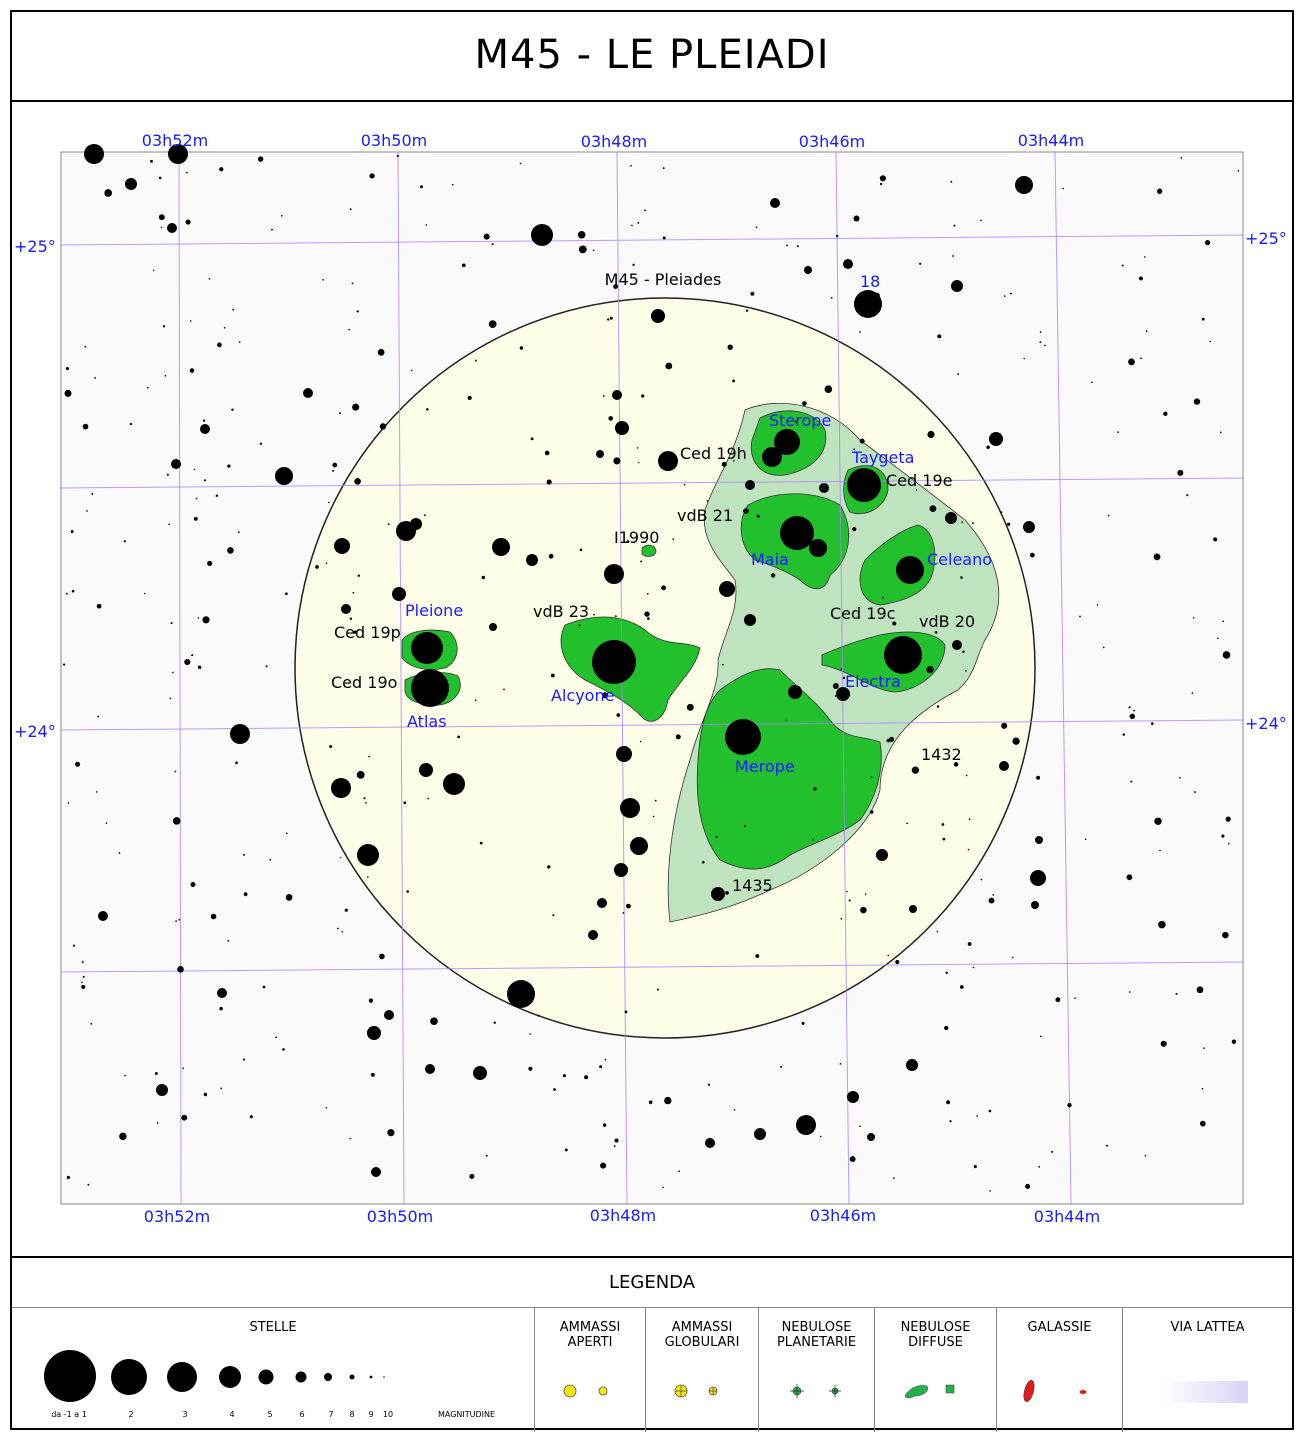 This screenshot has height=1434, width=1300. I want to click on legend-milky-way: VIA LATTEA, so click(1207, 1370).